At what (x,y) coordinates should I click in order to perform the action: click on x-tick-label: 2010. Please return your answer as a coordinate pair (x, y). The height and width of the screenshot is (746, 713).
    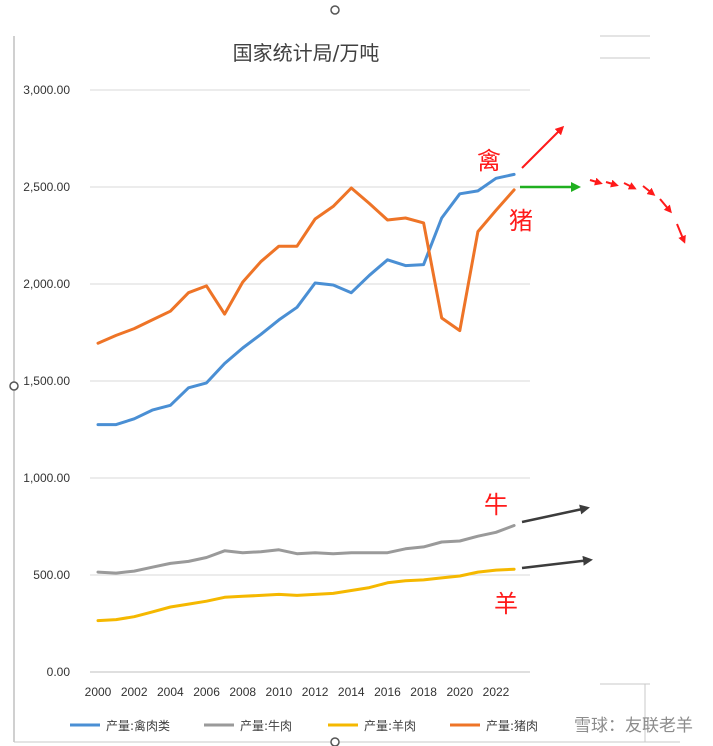
    Looking at the image, I should click on (279, 692).